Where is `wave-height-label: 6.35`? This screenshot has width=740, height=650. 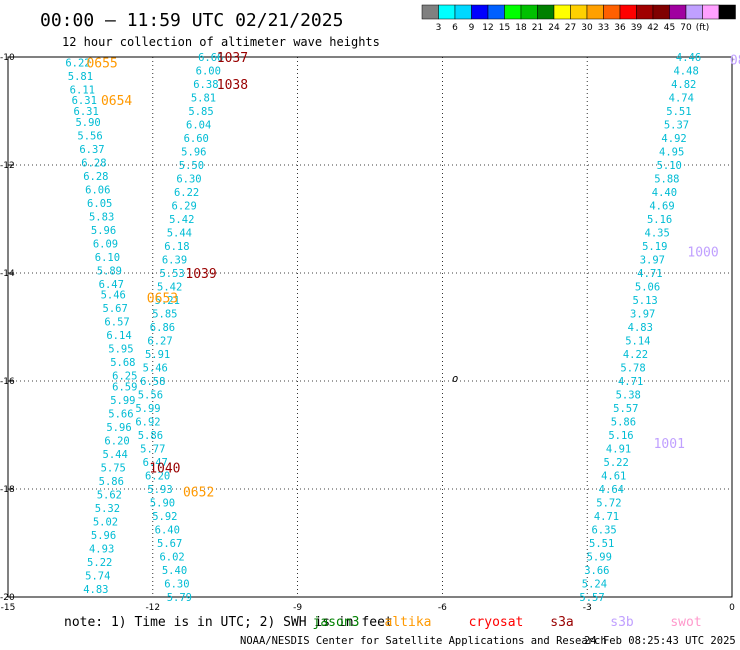
wave-height-label: 6.35 is located at coordinates (603, 531).